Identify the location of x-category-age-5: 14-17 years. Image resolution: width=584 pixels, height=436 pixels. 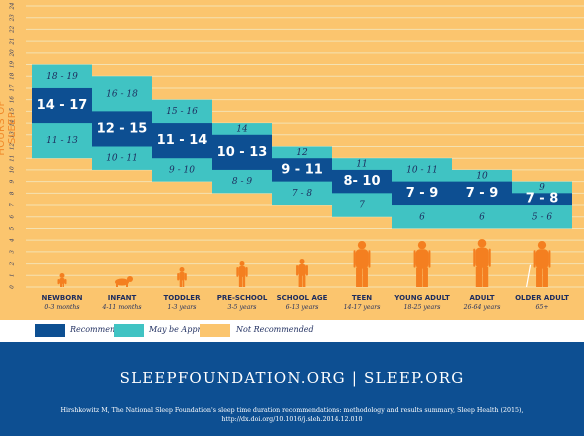
(362, 307).